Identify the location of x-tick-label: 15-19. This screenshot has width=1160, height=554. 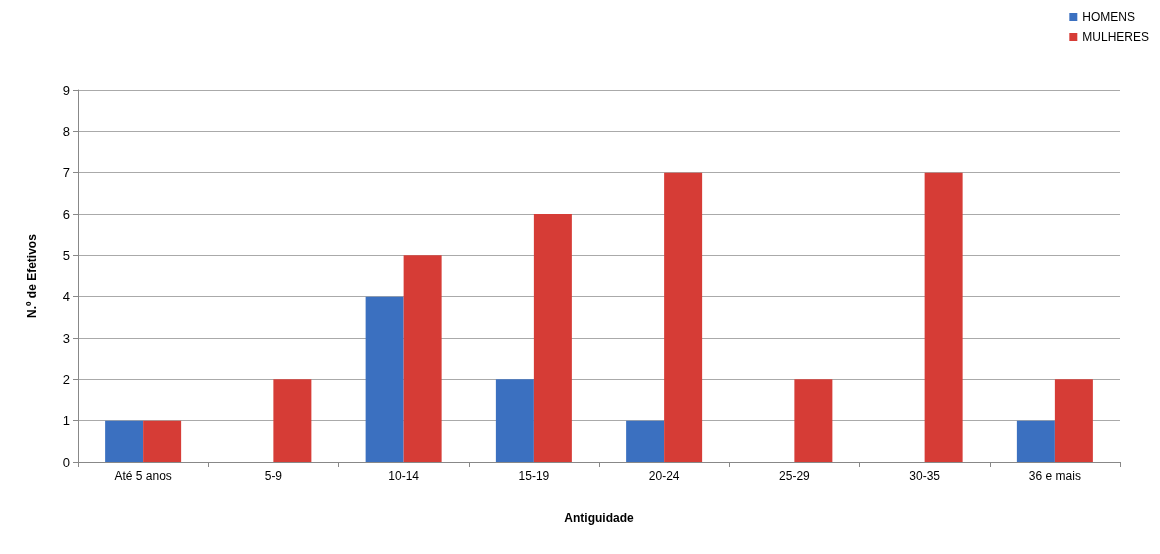
(534, 476).